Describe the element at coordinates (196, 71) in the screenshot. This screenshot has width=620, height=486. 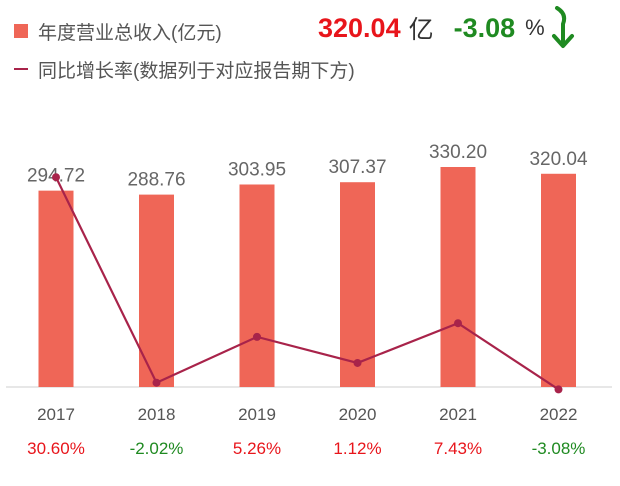
I see `legend-label-growth: 同比增长率(数据列于对应报告期下方)` at that location.